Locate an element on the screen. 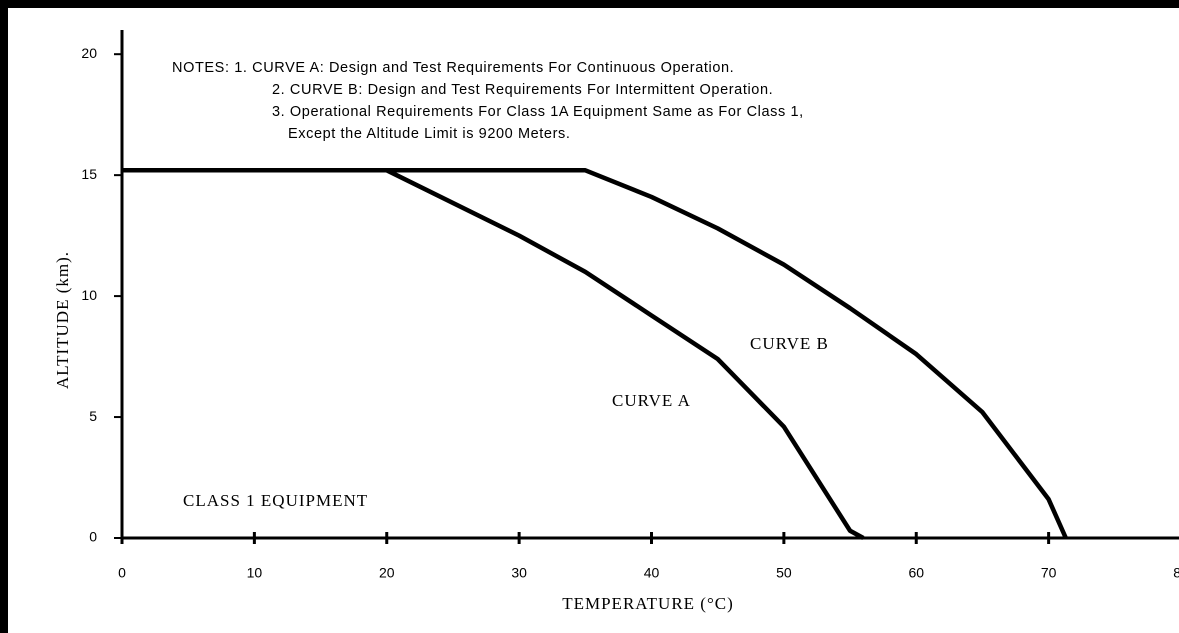 The height and width of the screenshot is (633, 1179). x-tick-label: 50 is located at coordinates (784, 573).